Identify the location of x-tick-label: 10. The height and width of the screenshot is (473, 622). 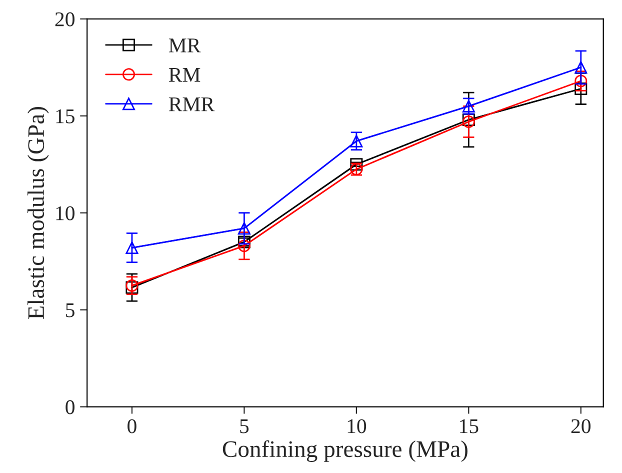
(357, 426).